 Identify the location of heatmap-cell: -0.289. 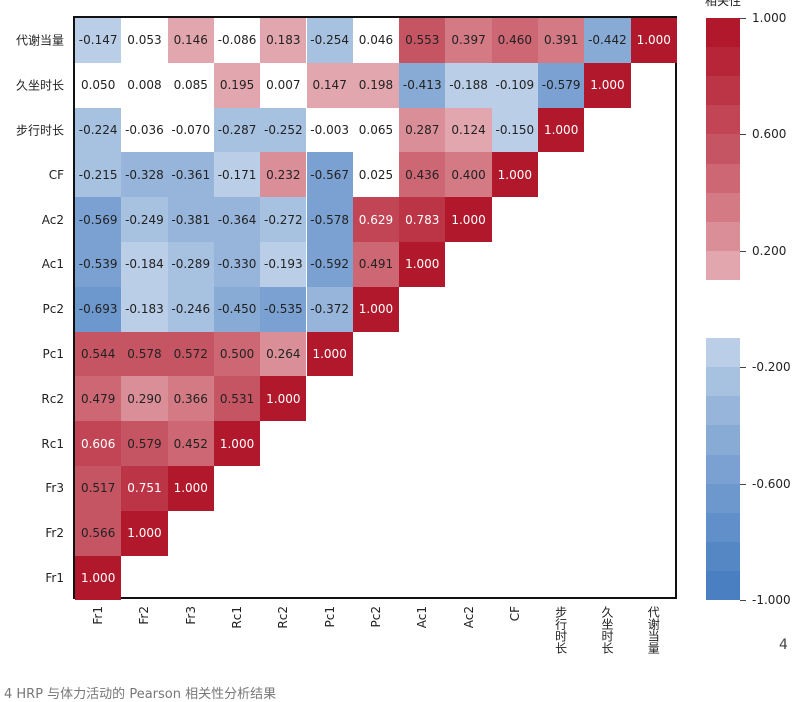
(190, 264).